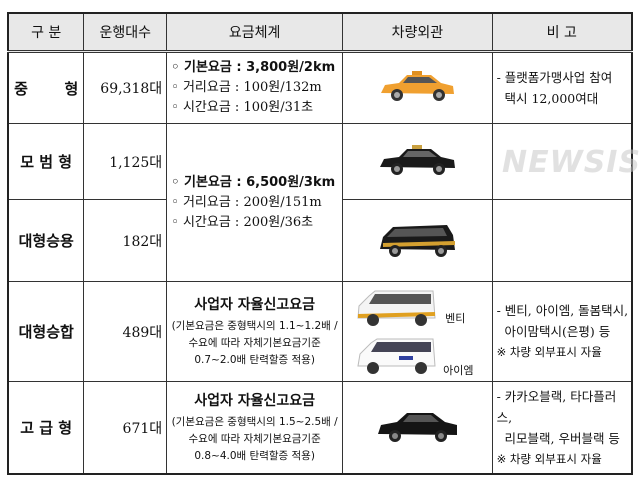 Image resolution: width=640 pixels, height=484 pixels. Describe the element at coordinates (246, 87) in the screenshot. I see `distance-fee: ◦ 거리요금 : 100원/132m` at that location.